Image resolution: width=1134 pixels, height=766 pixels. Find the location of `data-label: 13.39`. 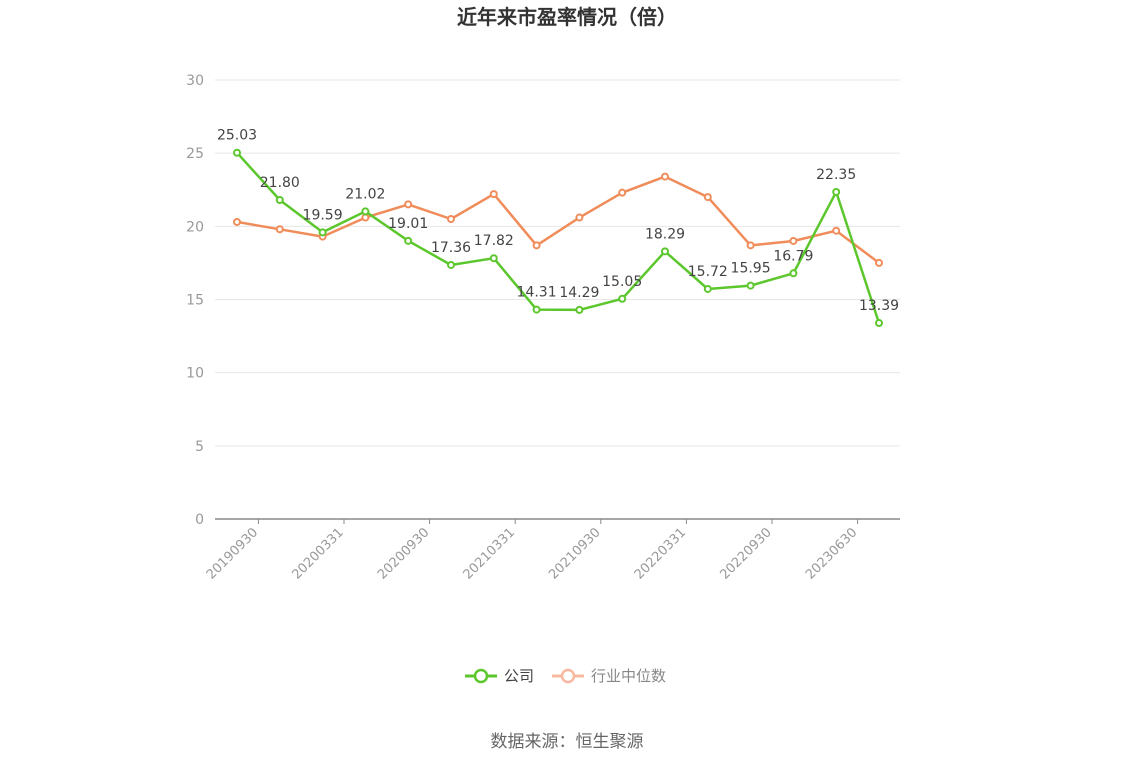

data-label: 13.39 is located at coordinates (879, 306).